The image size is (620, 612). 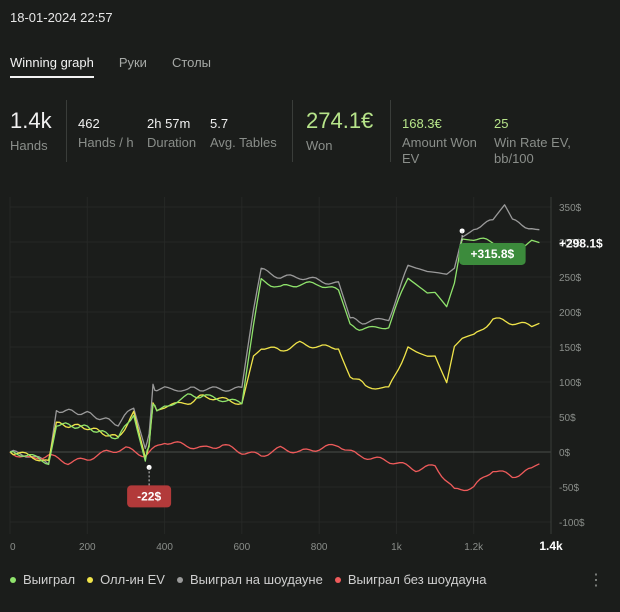 I want to click on legend-item-nonshowdown: Выиграл без шоудауна, so click(x=410, y=579).